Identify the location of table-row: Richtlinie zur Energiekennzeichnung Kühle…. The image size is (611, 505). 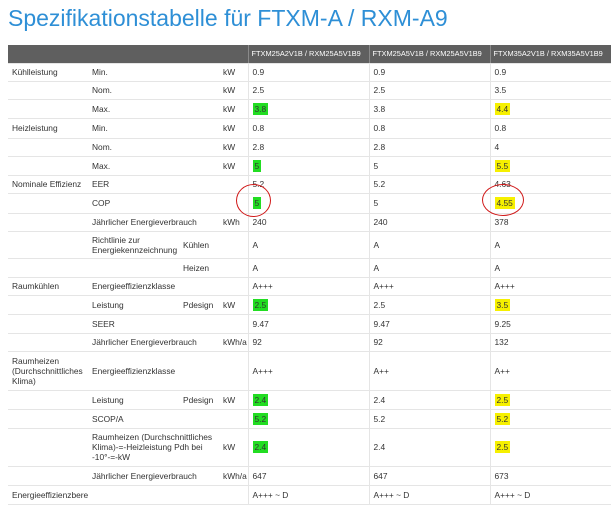
(309, 245).